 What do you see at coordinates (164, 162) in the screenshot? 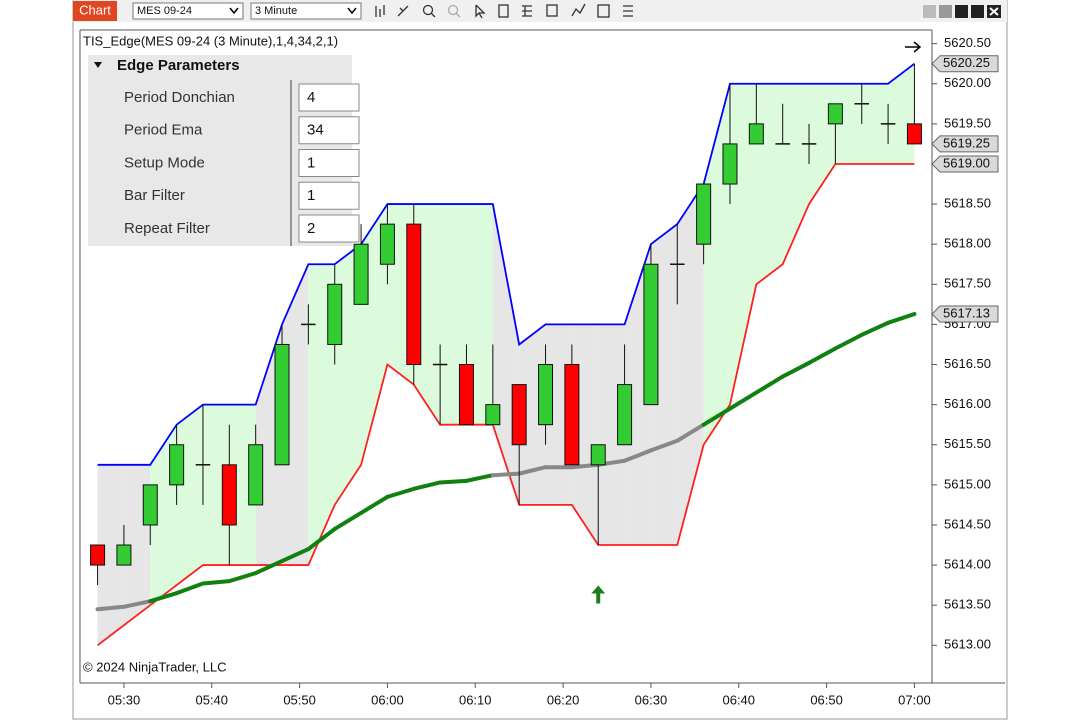
I see `param-label: Setup Mode` at bounding box center [164, 162].